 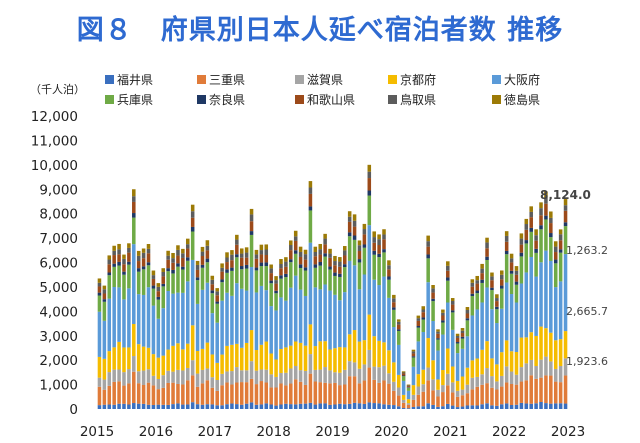 I want to click on legend-label: 奈良県, so click(x=227, y=99).